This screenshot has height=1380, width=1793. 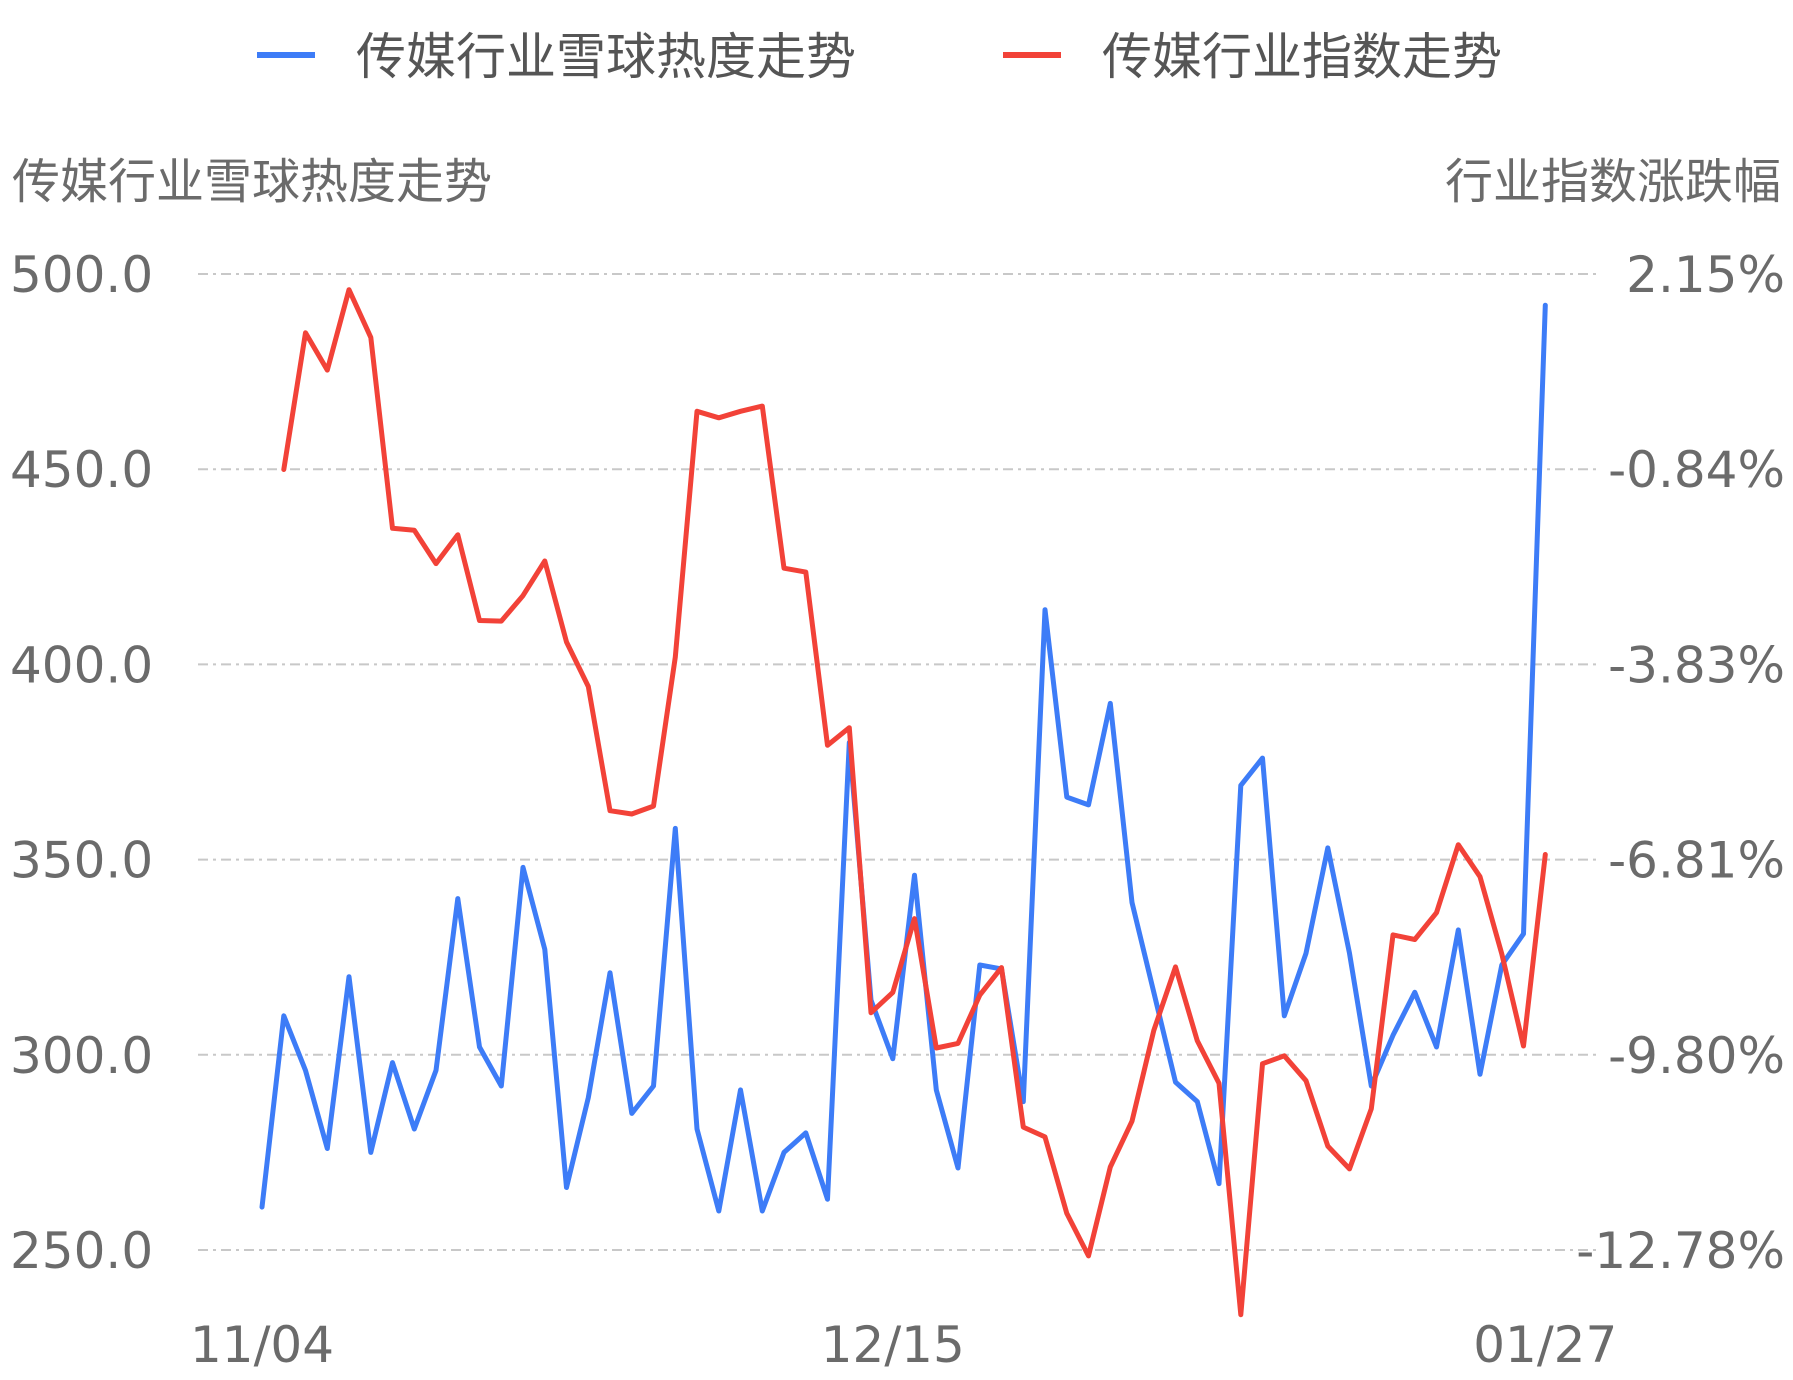 I want to click on y-right-axis-title: 行业指数涨跌幅, so click(x=1613, y=182).